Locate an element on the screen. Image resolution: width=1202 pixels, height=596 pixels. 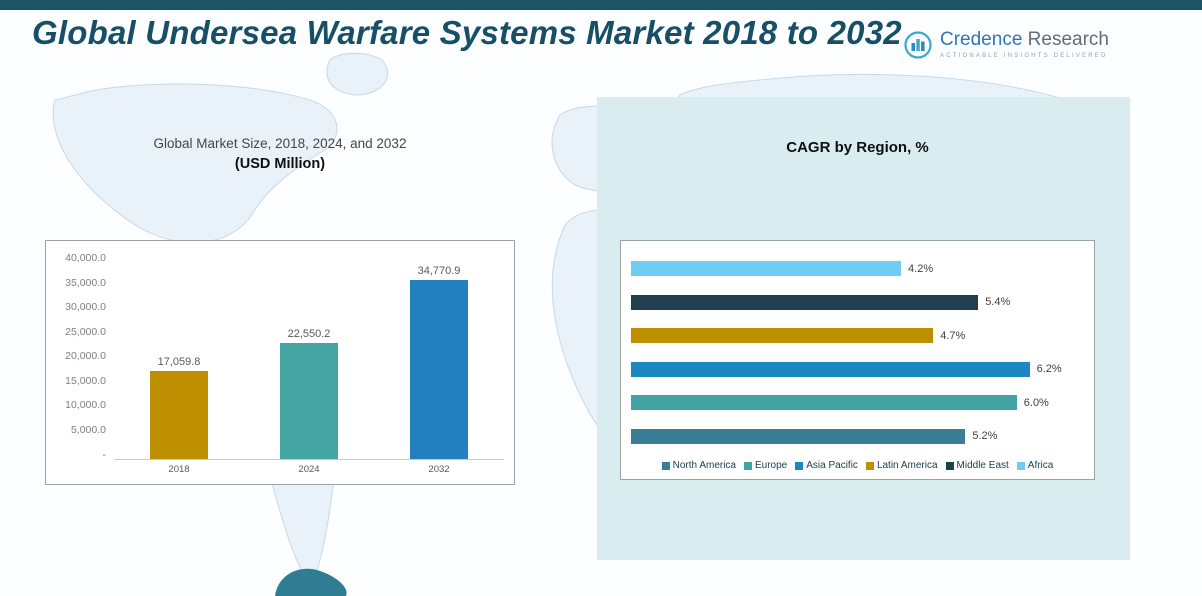
x-axis-category-label: 2032 is located at coordinates (439, 469).